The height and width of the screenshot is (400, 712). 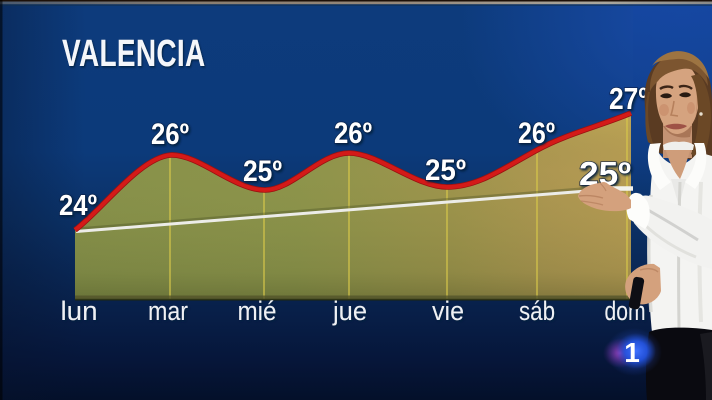 What do you see at coordinates (168, 311) in the screenshot?
I see `svg-text: mar` at bounding box center [168, 311].